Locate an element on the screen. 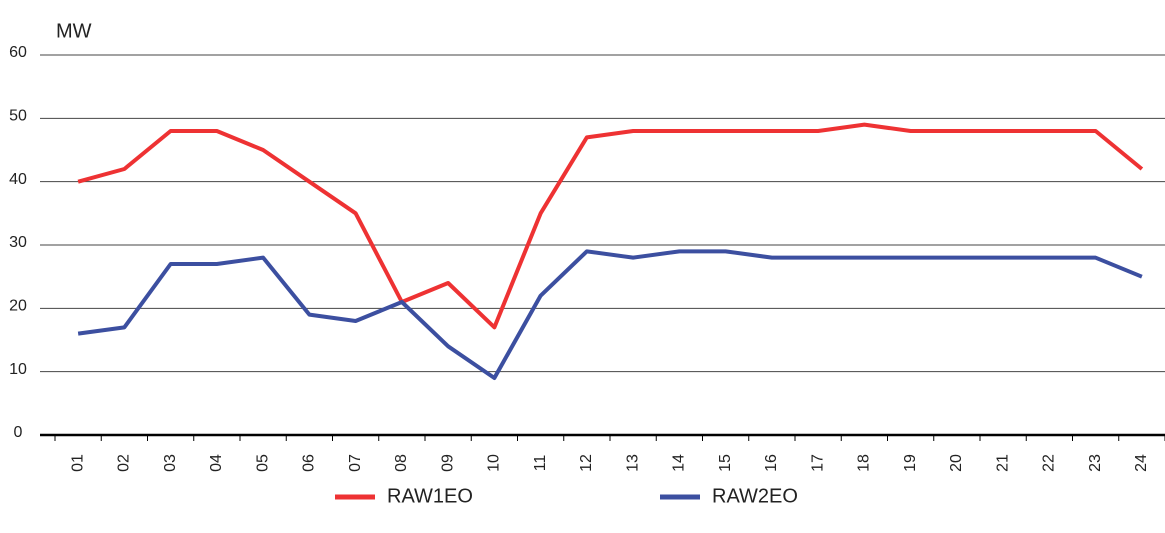 This screenshot has height=533, width=1165. y-tick-label: 60 is located at coordinates (18, 52).